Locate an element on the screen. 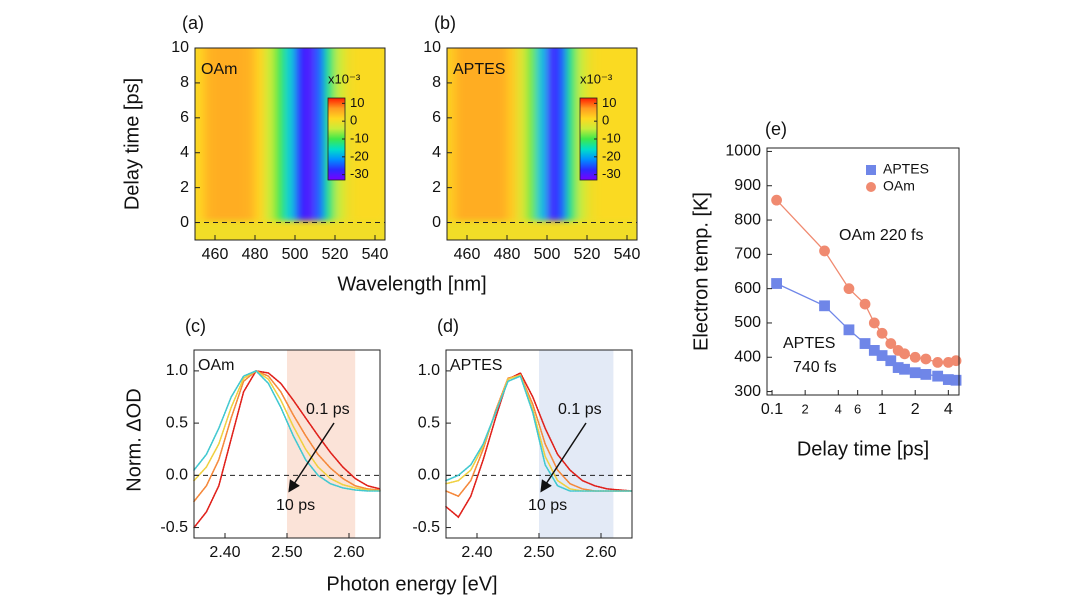 The width and height of the screenshot is (1080, 607). colorbar-unit: x10⁻³ is located at coordinates (344, 78).